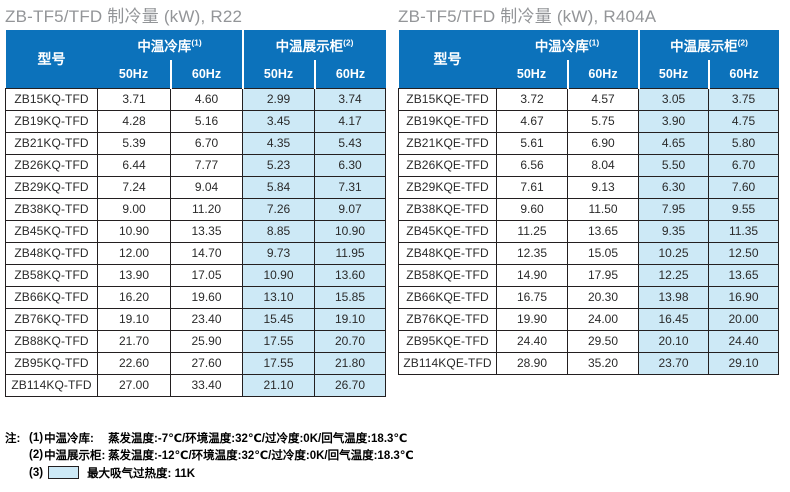 Image resolution: width=790 pixels, height=492 pixels. I want to click on table-row: ZB48KQ-TFD 12.00 14.70 9.73 11.95, so click(196, 253).